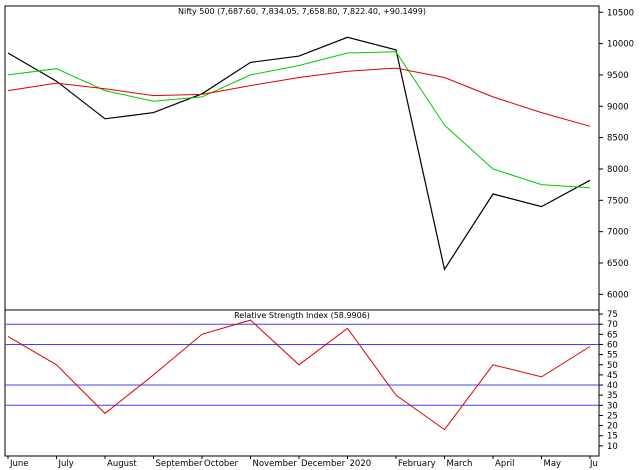 This screenshot has height=470, width=640. Describe the element at coordinates (620, 13) in the screenshot. I see `price-y-tick-label: 10500` at that location.